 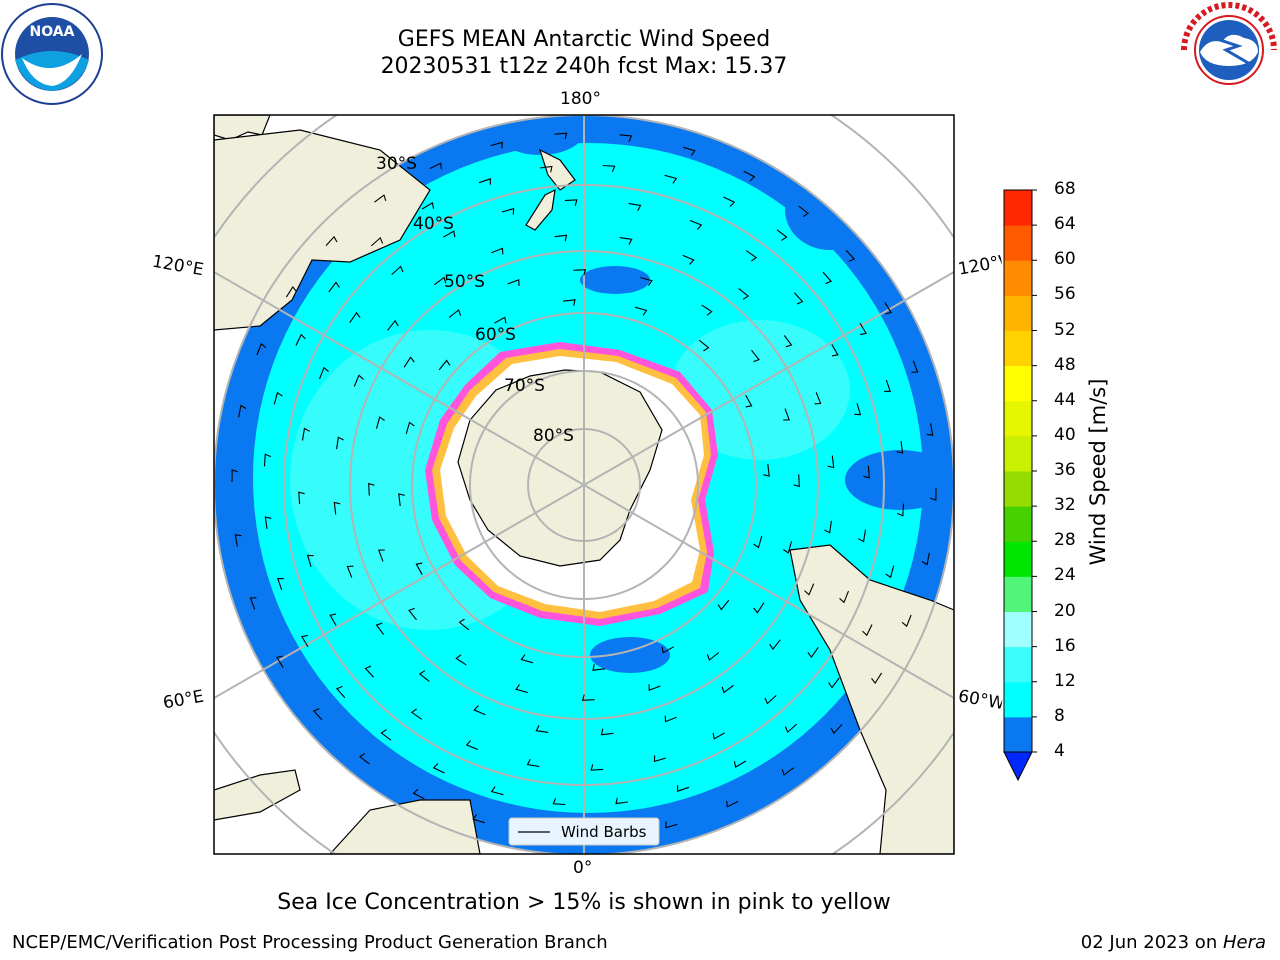 What do you see at coordinates (1173, 942) in the screenshot?
I see `footer-date: 02 Jun 2023 on Hera` at bounding box center [1173, 942].